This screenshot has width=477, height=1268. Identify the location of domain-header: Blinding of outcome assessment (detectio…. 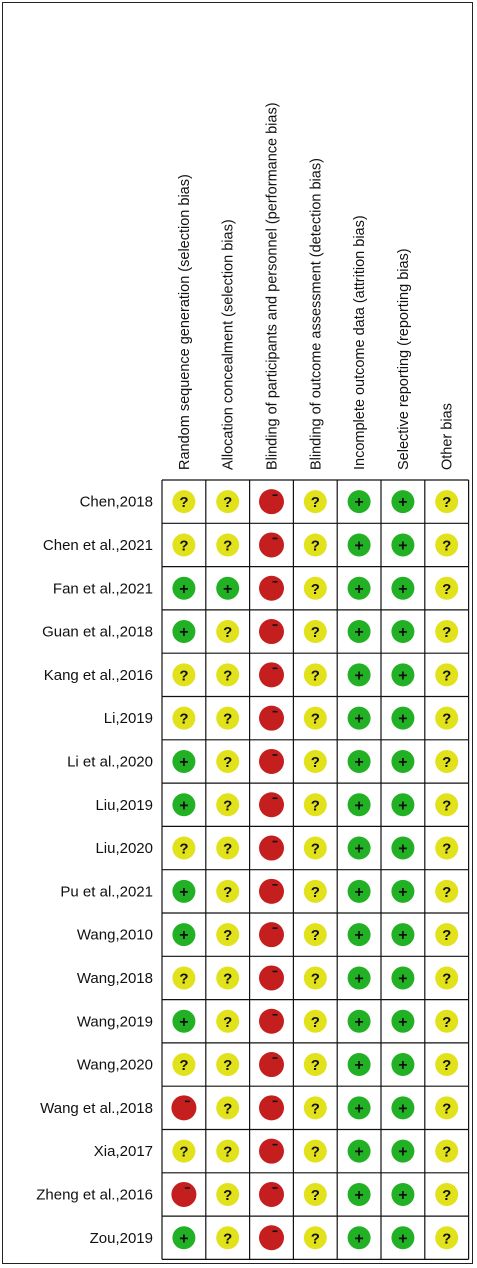
(316, 314).